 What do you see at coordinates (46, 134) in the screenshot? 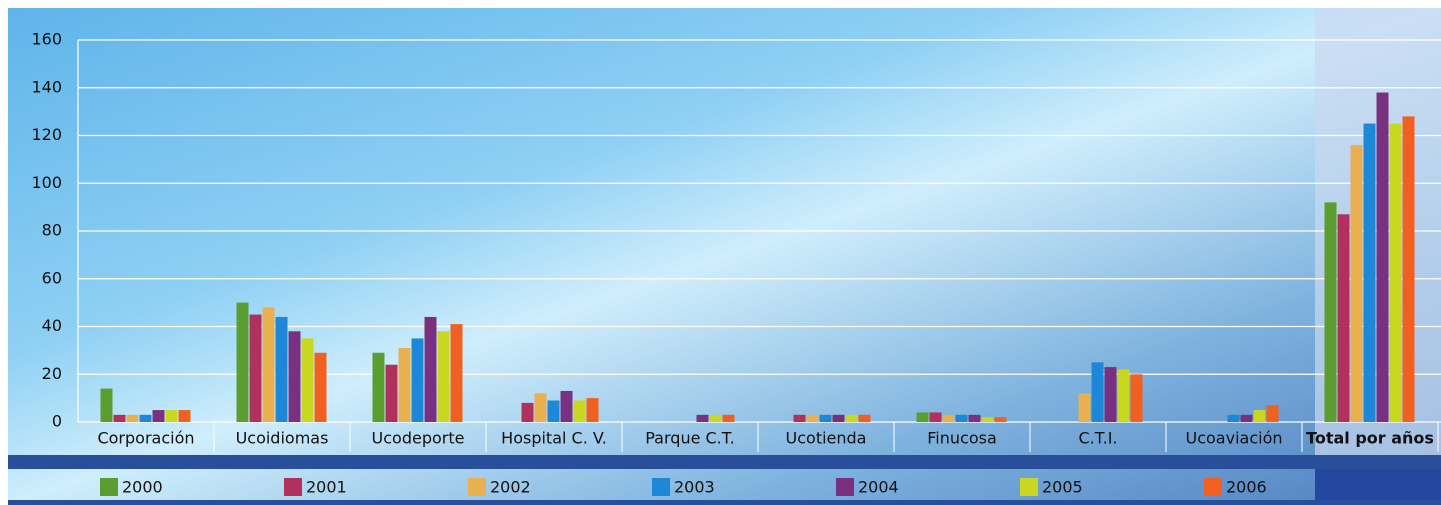
I see `y-tick-label: 120` at bounding box center [46, 134].